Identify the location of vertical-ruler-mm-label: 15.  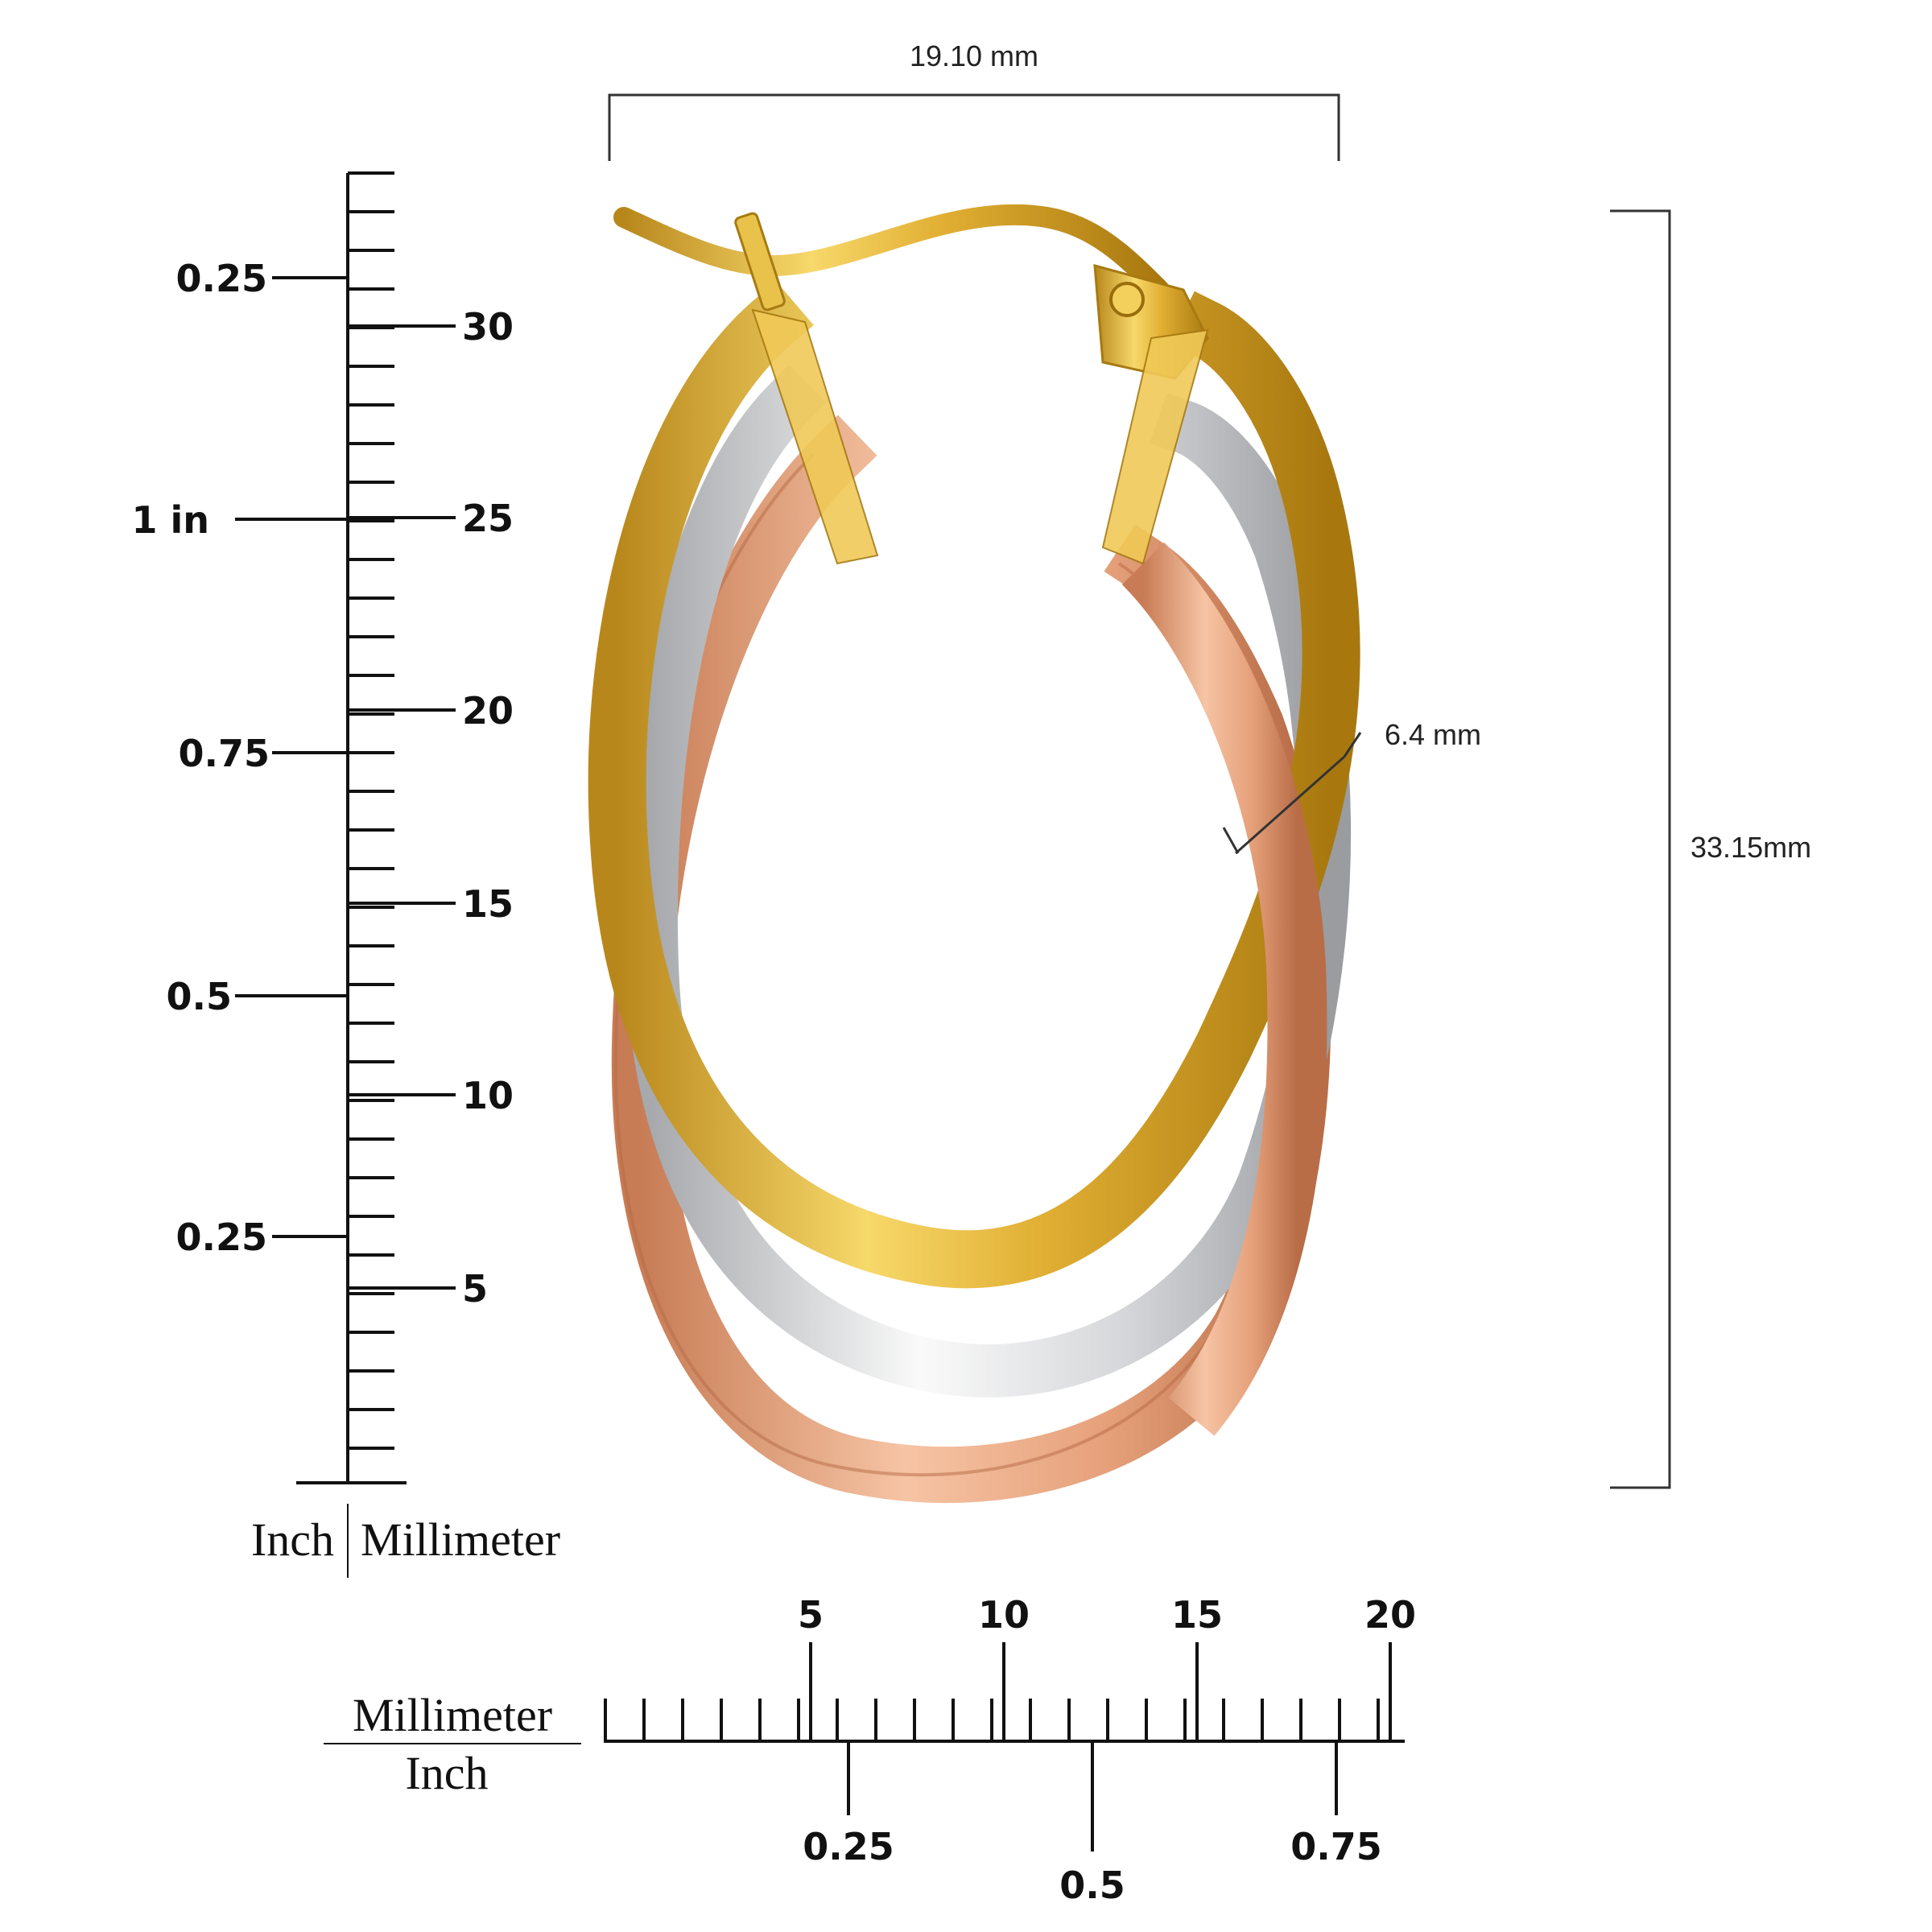
(488, 904).